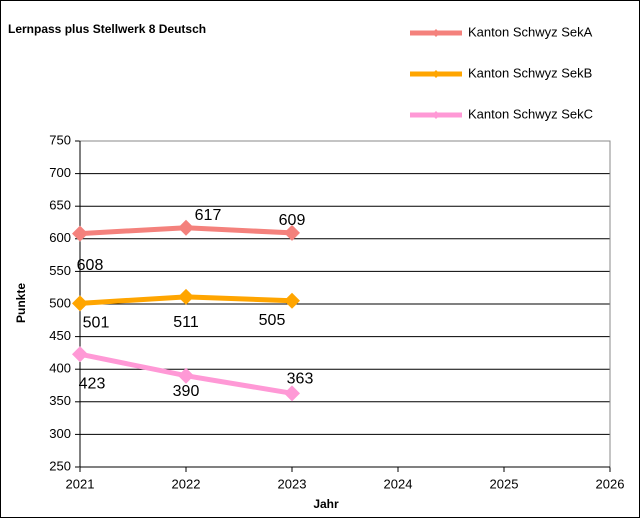 This screenshot has width=640, height=518. What do you see at coordinates (272, 320) in the screenshot?
I see `data-label: 505` at bounding box center [272, 320].